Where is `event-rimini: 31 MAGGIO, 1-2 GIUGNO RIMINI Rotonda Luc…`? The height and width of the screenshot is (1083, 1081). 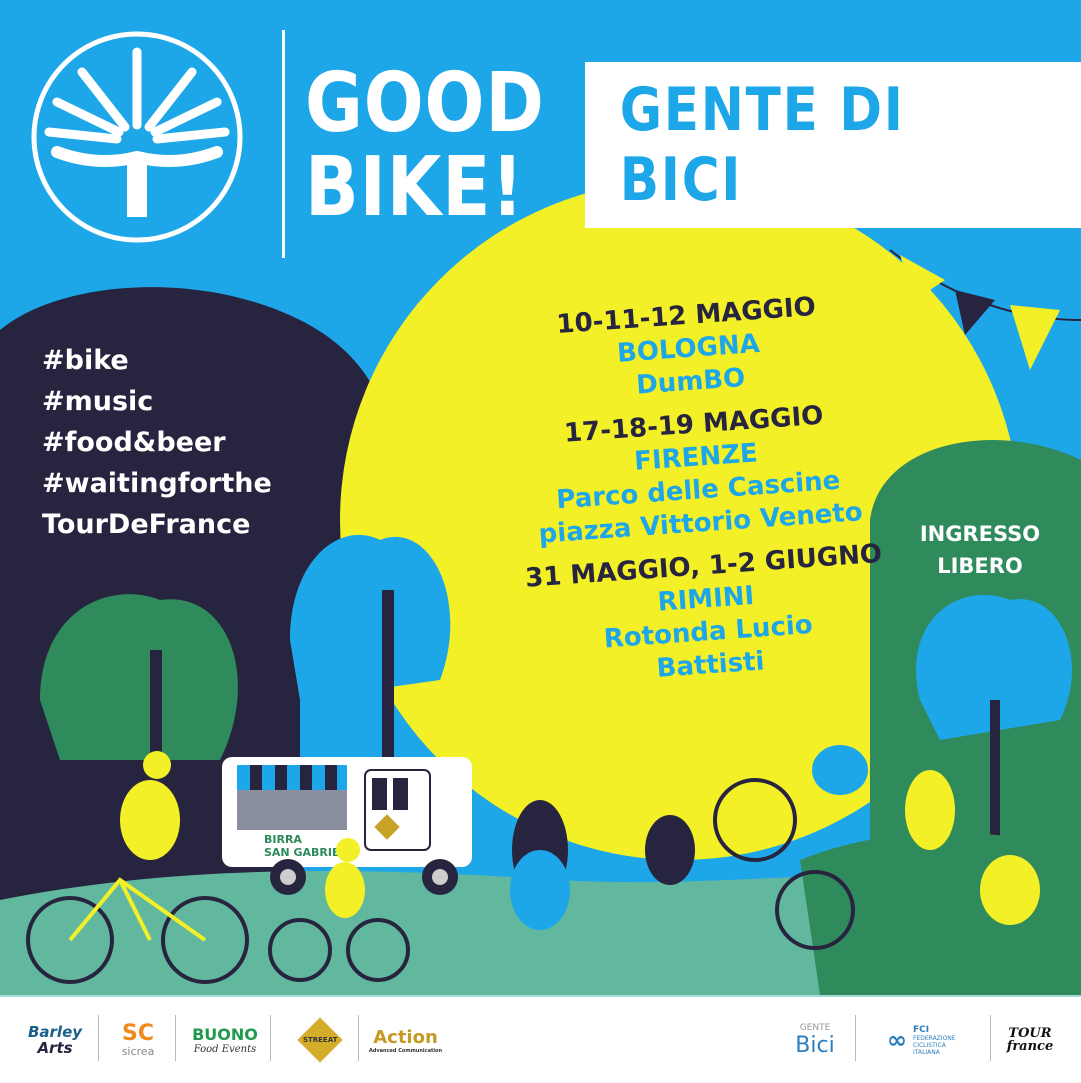
event-rimini: 31 MAGGIO, 1-2 GIUGNO RIMINI Rotonda Luc… is located at coordinates (707, 616).